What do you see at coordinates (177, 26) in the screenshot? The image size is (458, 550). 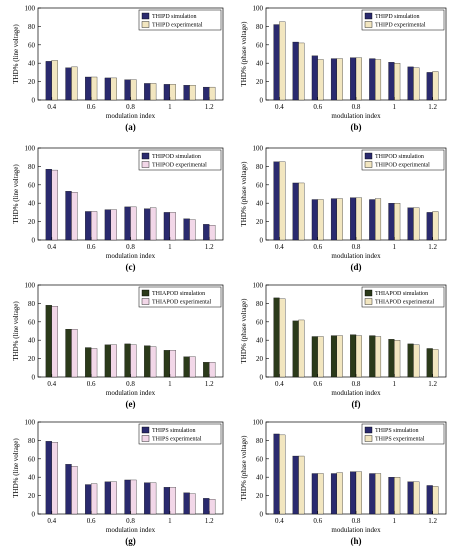 I see `legend-entry: THIPD experimental` at bounding box center [177, 26].